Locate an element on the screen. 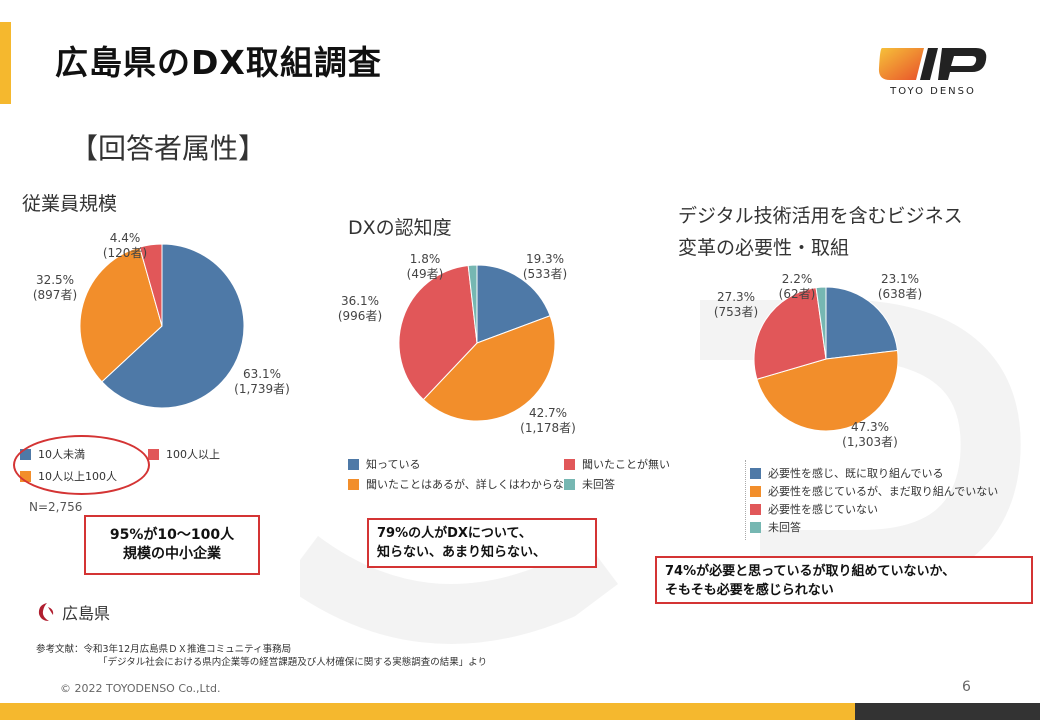  legend-label: 必要性を感じ、既に取り組んでいる is located at coordinates (856, 473).